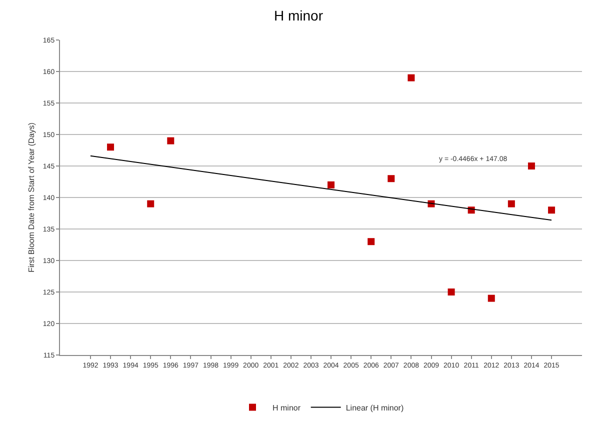 Image resolution: width=597 pixels, height=434 pixels. I want to click on legend-label: H minor, so click(286, 407).